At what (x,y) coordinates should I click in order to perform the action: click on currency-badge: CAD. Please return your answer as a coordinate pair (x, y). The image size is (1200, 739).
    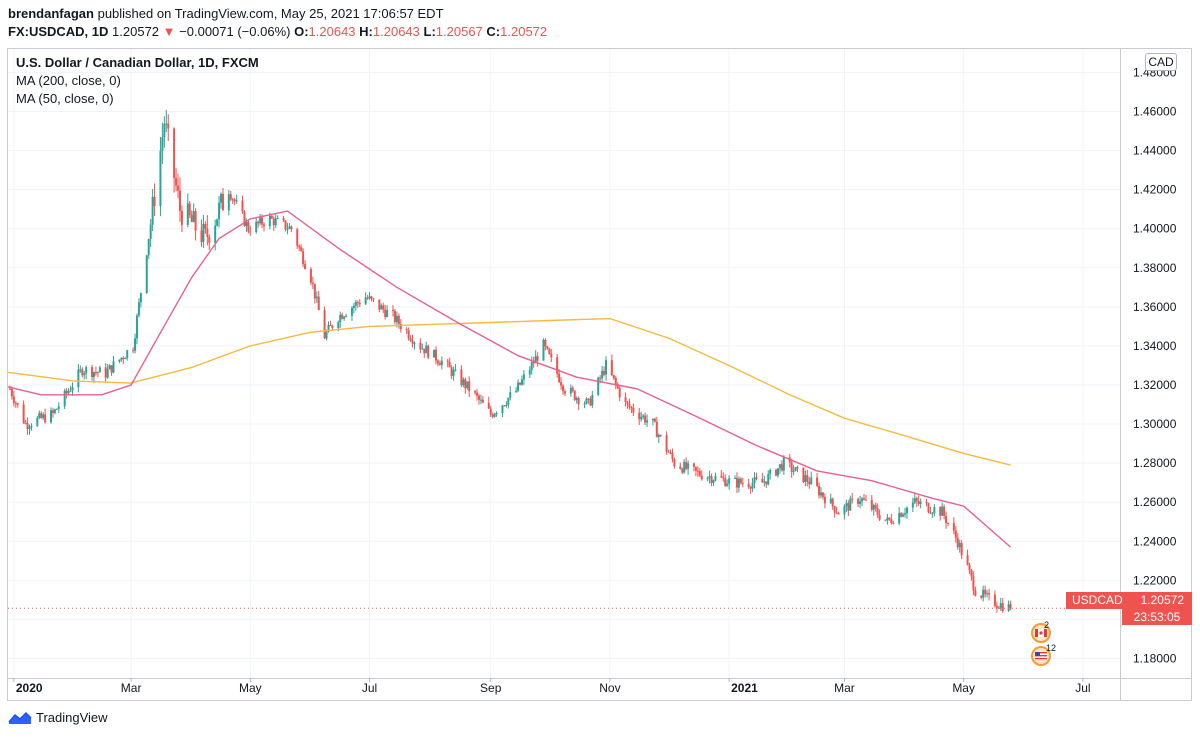
    Looking at the image, I should click on (1161, 62).